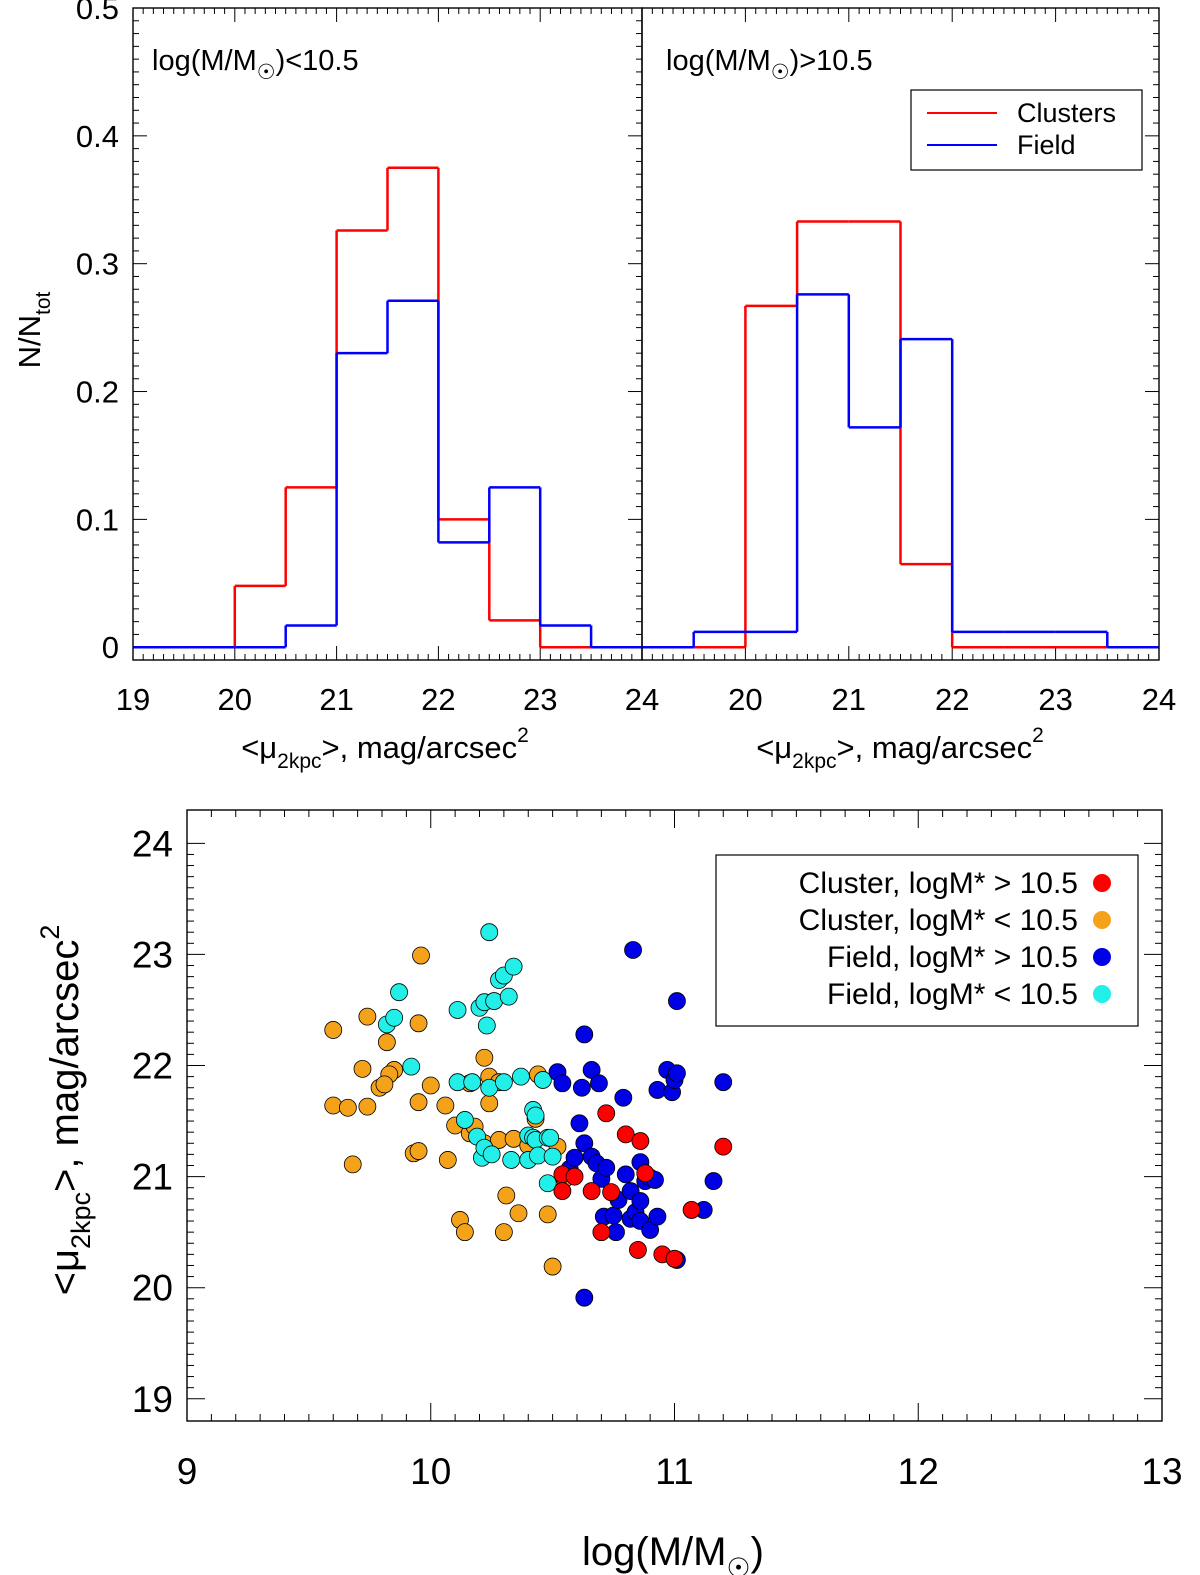 This screenshot has height=1575, width=1200. I want to click on legend-cluster-high-label: Cluster, logM* > 10.5, so click(938, 883).